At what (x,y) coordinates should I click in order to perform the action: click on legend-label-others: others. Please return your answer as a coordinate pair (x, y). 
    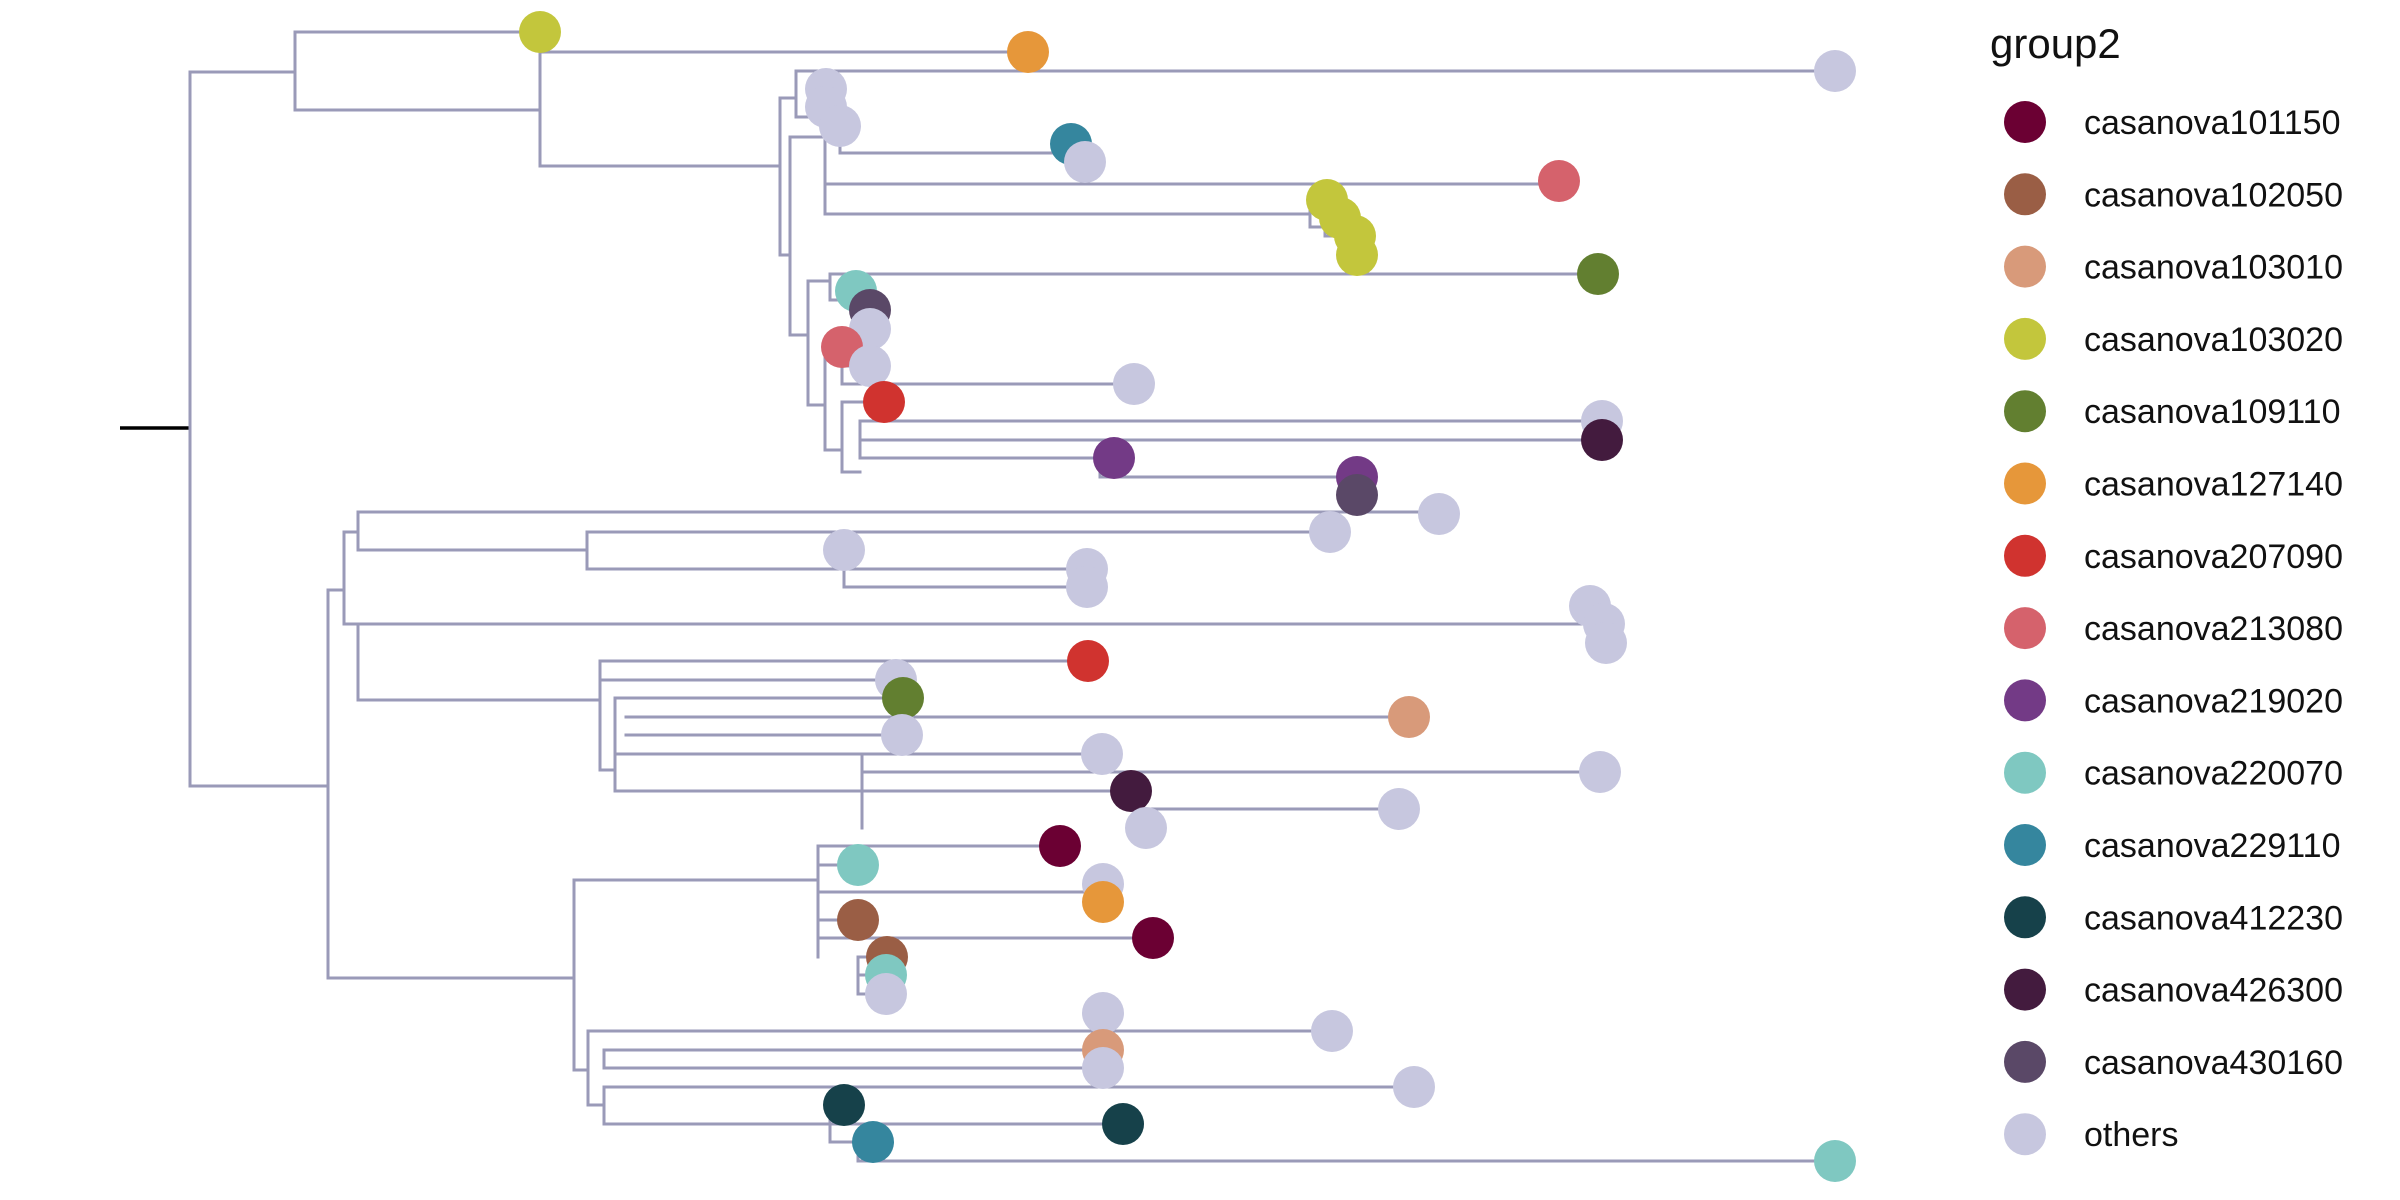
    Looking at the image, I should click on (2131, 1135).